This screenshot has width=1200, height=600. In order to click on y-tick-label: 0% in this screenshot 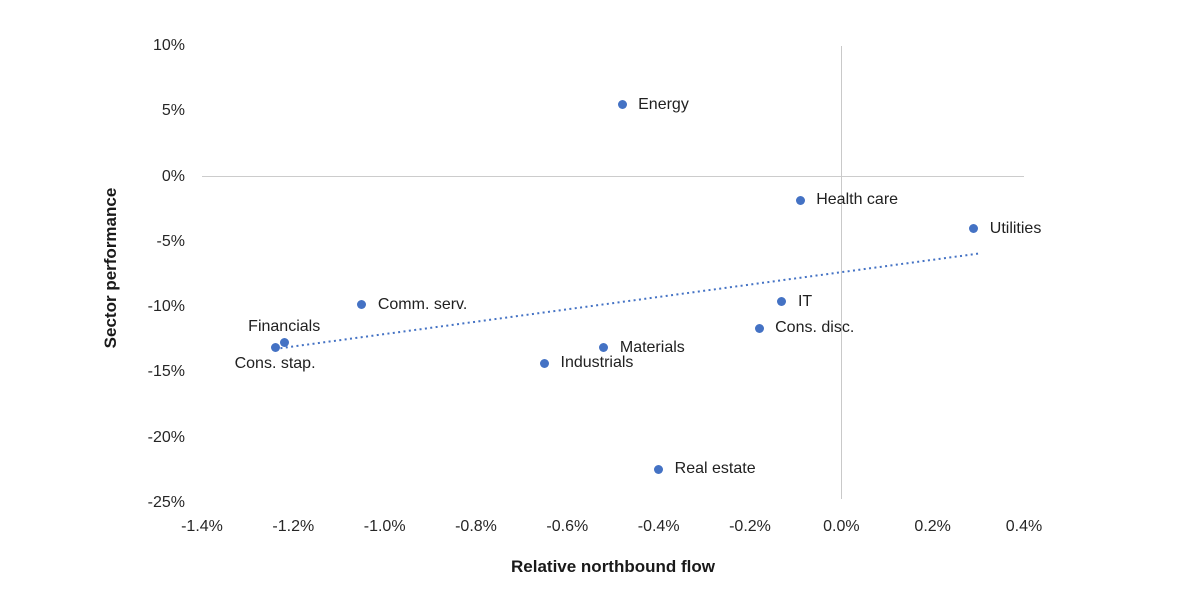, I will do `click(173, 176)`.